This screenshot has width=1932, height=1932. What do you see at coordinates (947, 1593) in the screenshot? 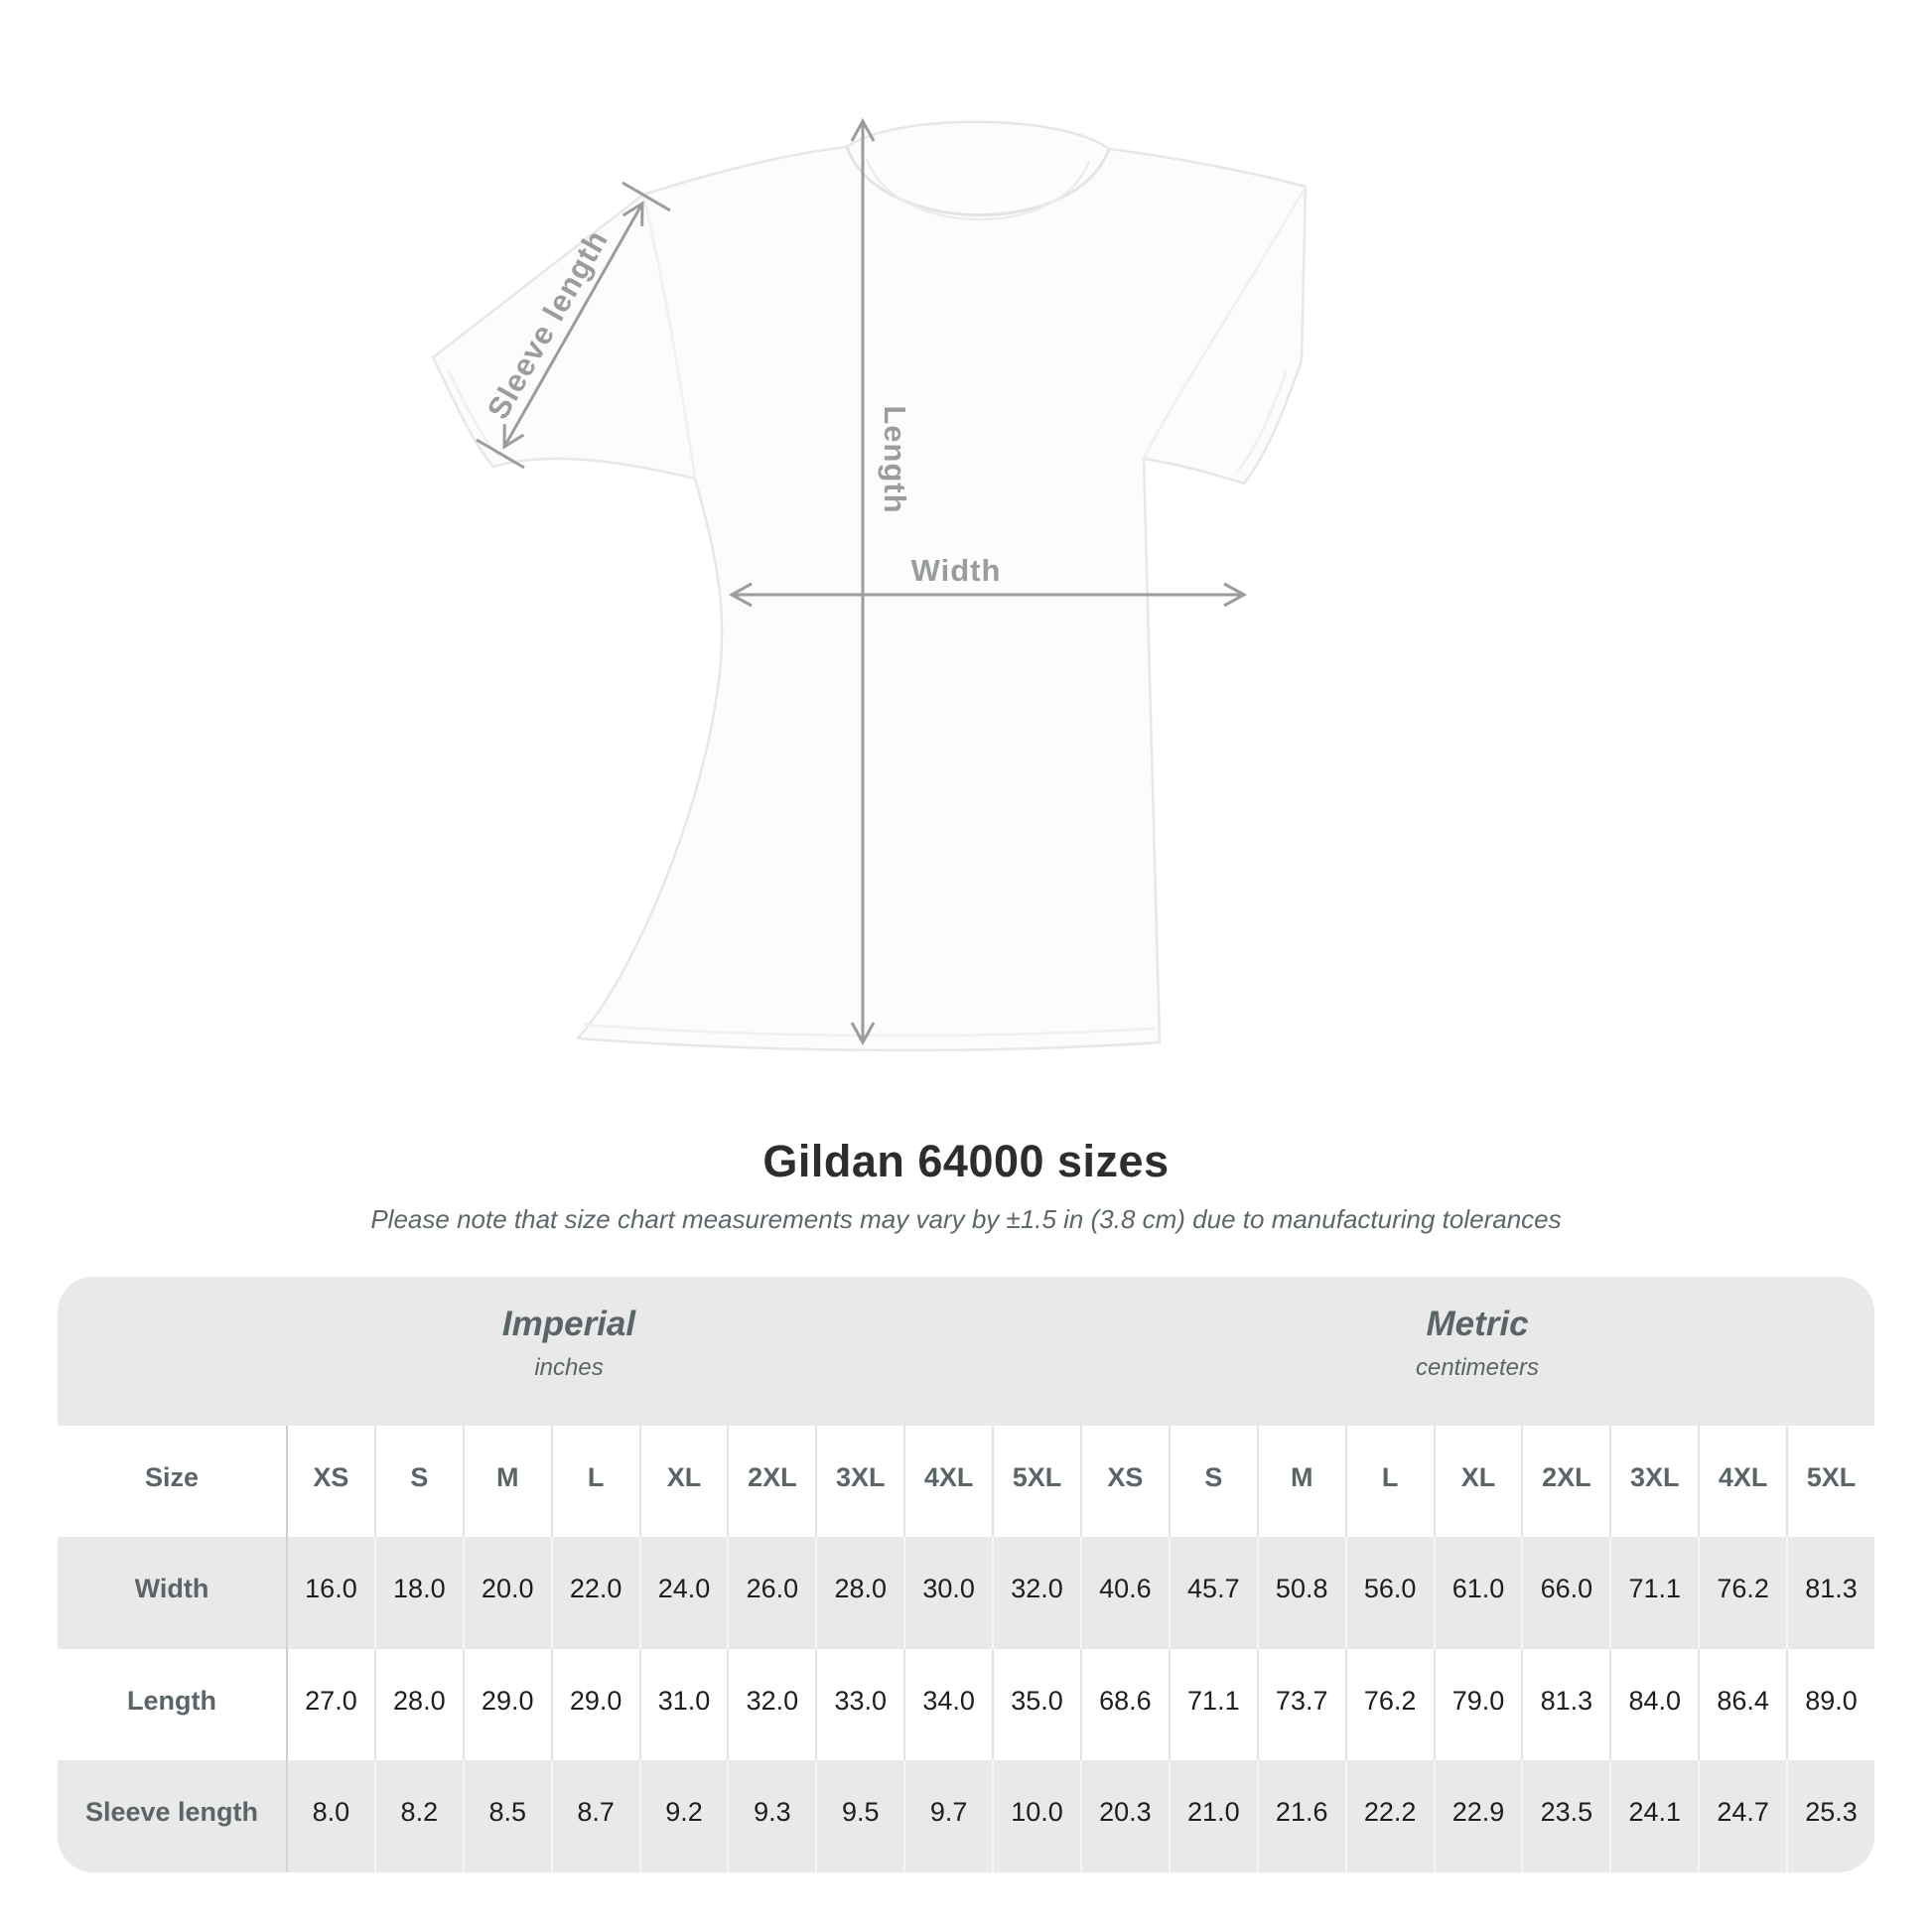
I see `value-cell: 30.0` at bounding box center [947, 1593].